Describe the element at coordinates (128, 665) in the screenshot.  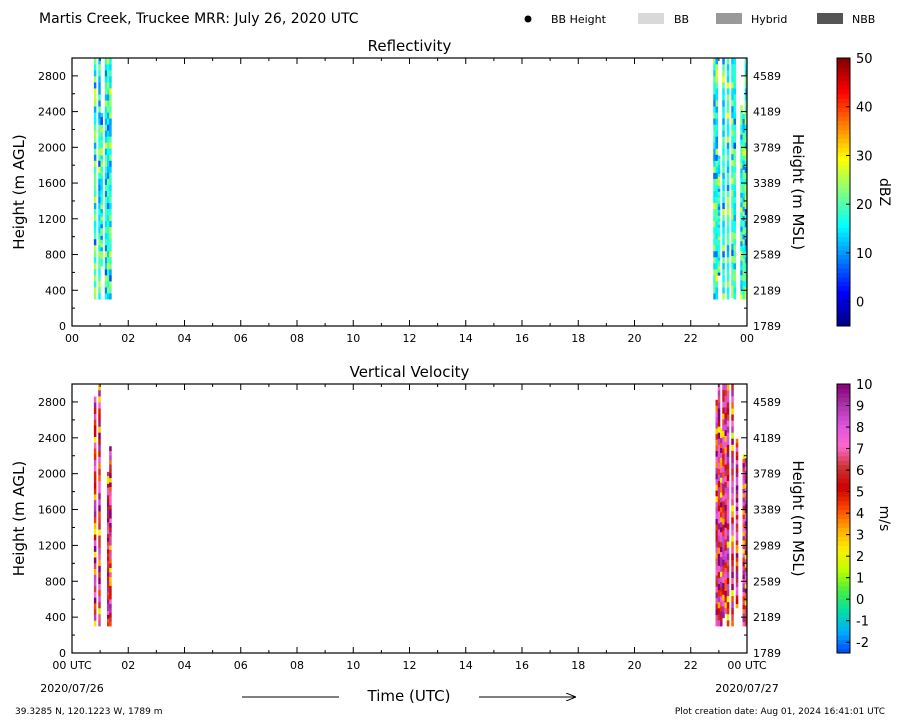
I see `x-tick-label: 02` at that location.